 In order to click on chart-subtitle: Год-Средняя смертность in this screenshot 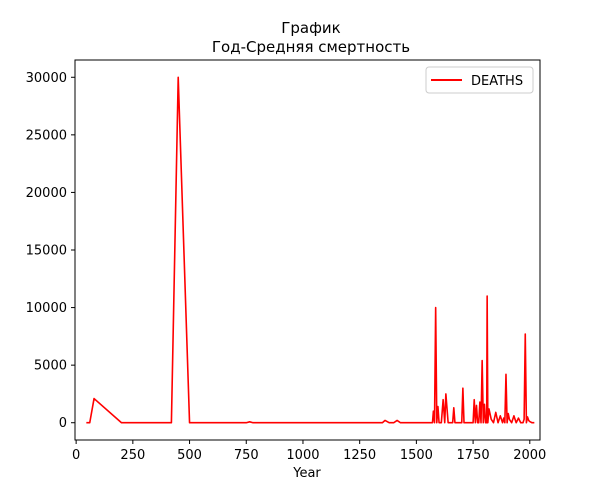, I will do `click(311, 47)`.